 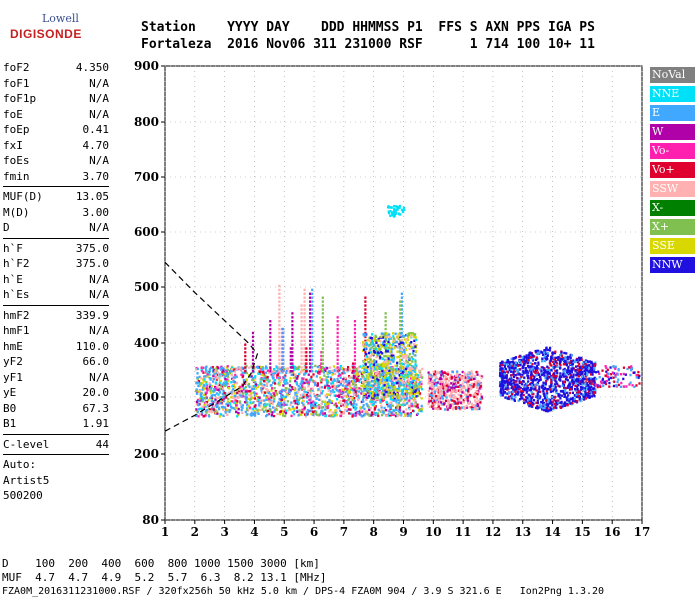 I want to click on param-row: yF2 66.0, so click(x=56, y=362).